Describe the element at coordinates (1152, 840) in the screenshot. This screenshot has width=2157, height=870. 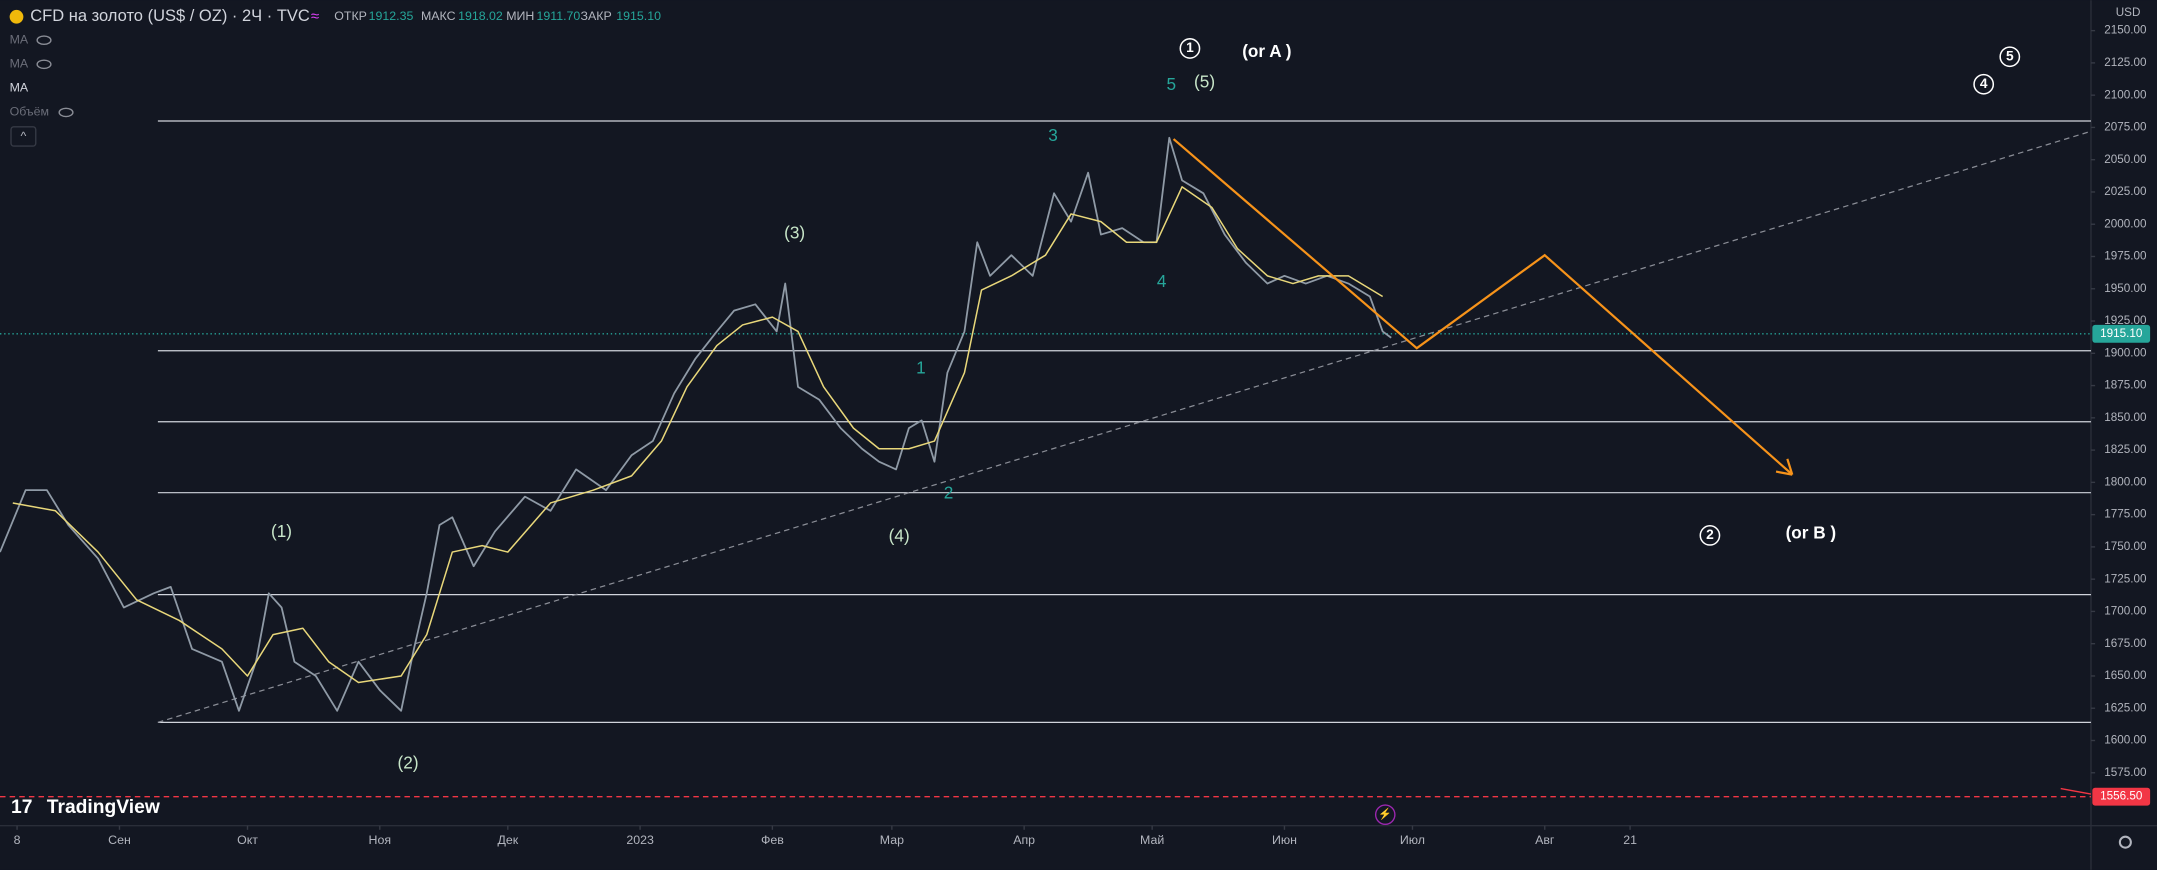
I see `x-tick-label: Май` at that location.